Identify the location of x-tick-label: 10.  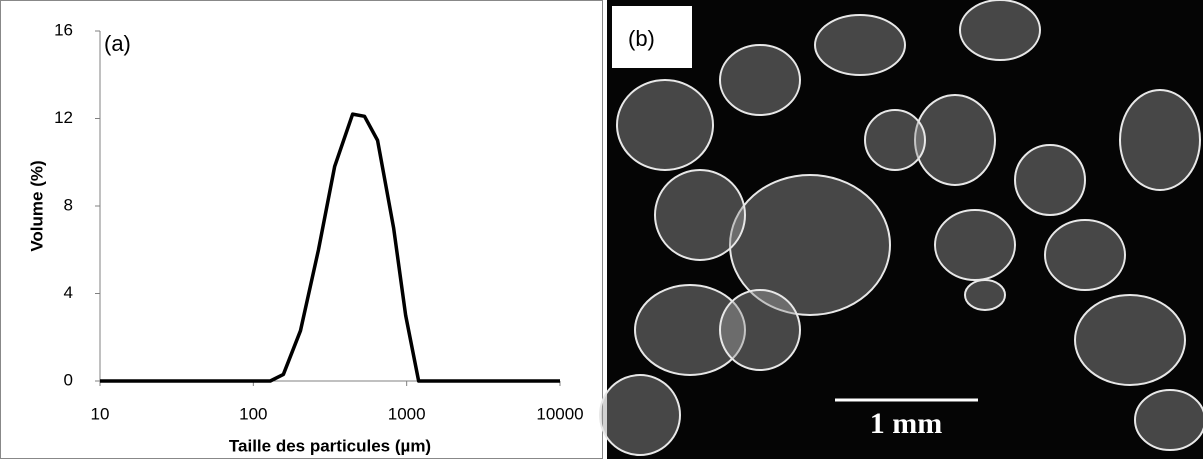
(100, 413).